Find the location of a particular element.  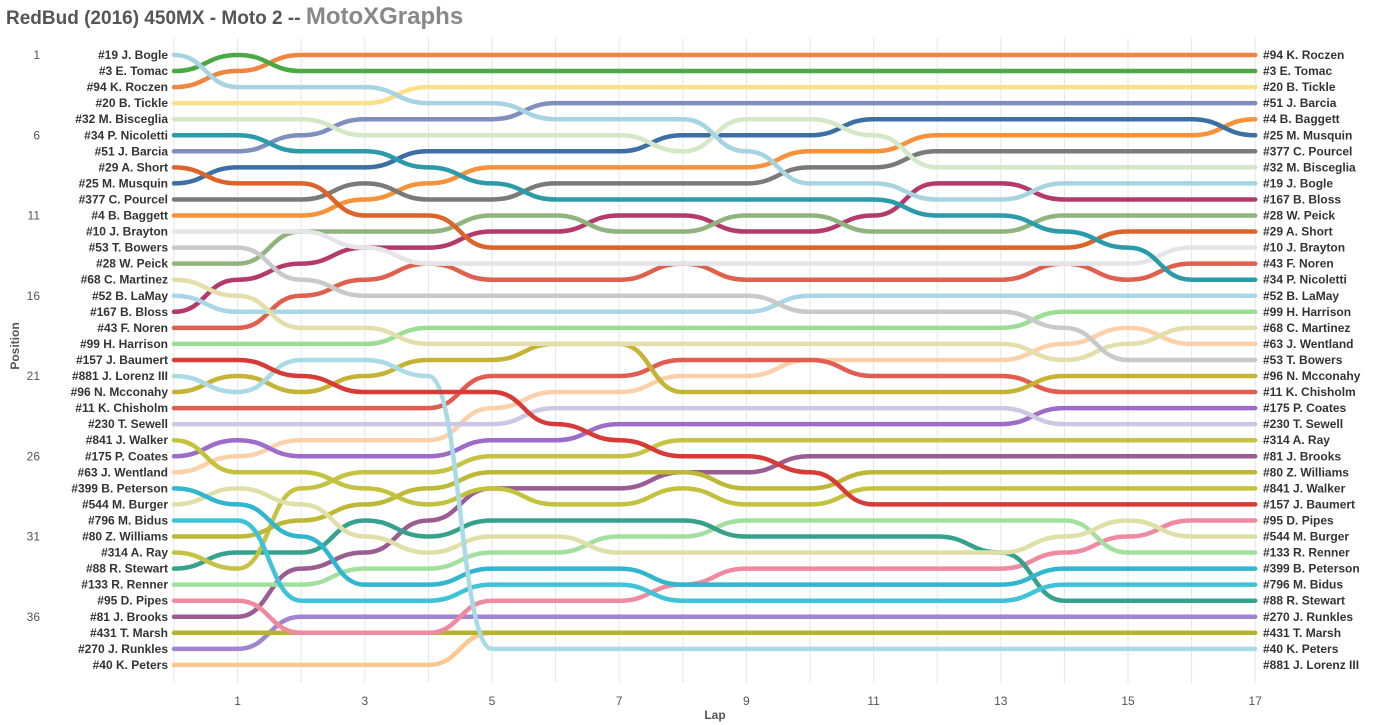

start-rider-label: #10 J. Brayton is located at coordinates (127, 232).